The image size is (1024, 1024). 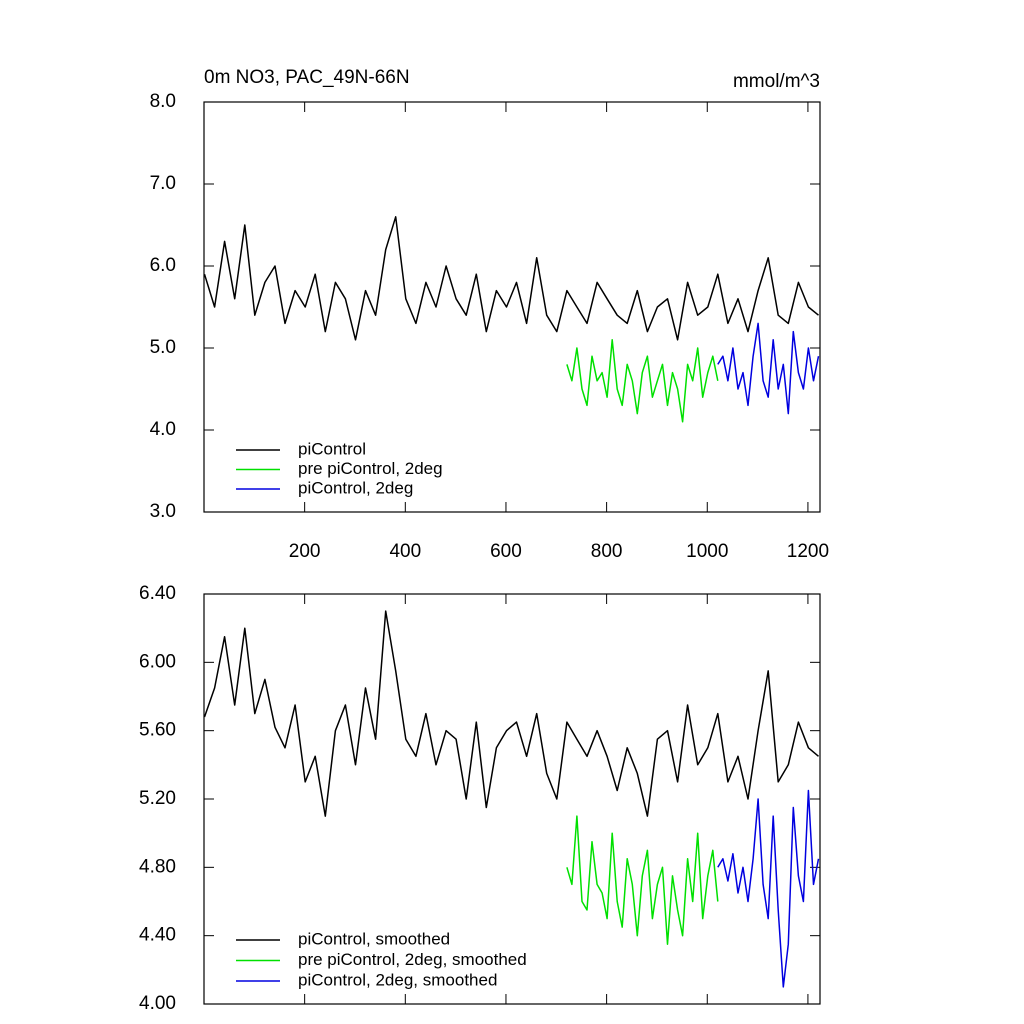 What do you see at coordinates (163, 183) in the screenshot?
I see `y-tick-label: 7.0` at bounding box center [163, 183].